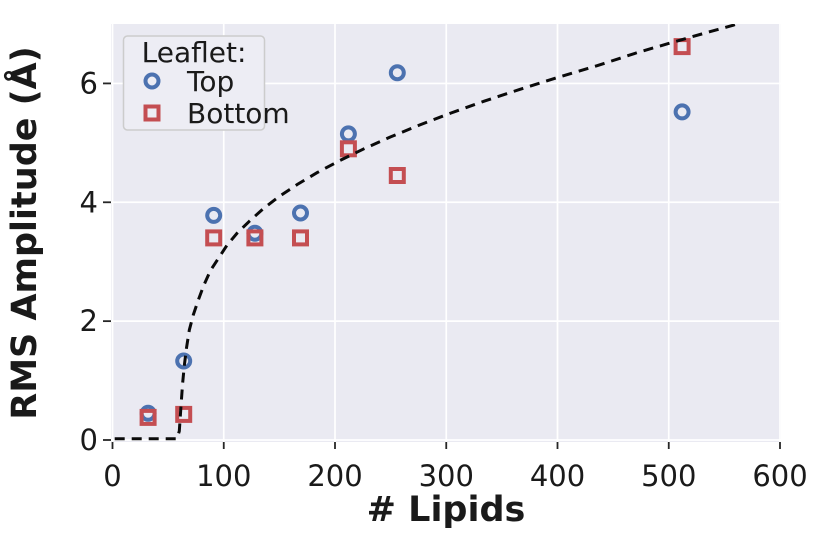 The image size is (830, 554). What do you see at coordinates (89, 83) in the screenshot?
I see `y-tick-label-6: 6` at bounding box center [89, 83].